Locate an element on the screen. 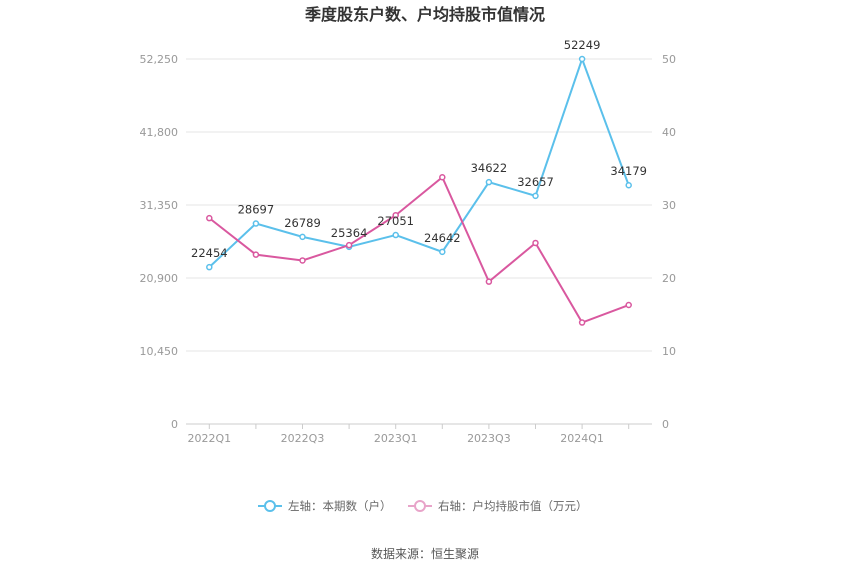 The image size is (850, 575). data-label: 27051 is located at coordinates (395, 221).